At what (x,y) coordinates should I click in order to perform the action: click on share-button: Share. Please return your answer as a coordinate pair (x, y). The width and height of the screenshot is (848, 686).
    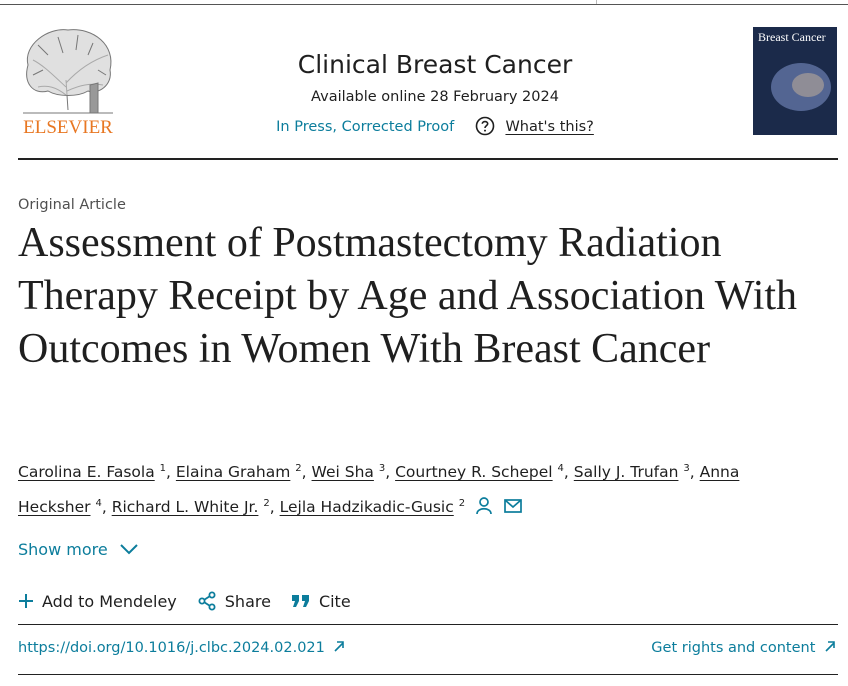
    Looking at the image, I should click on (234, 601).